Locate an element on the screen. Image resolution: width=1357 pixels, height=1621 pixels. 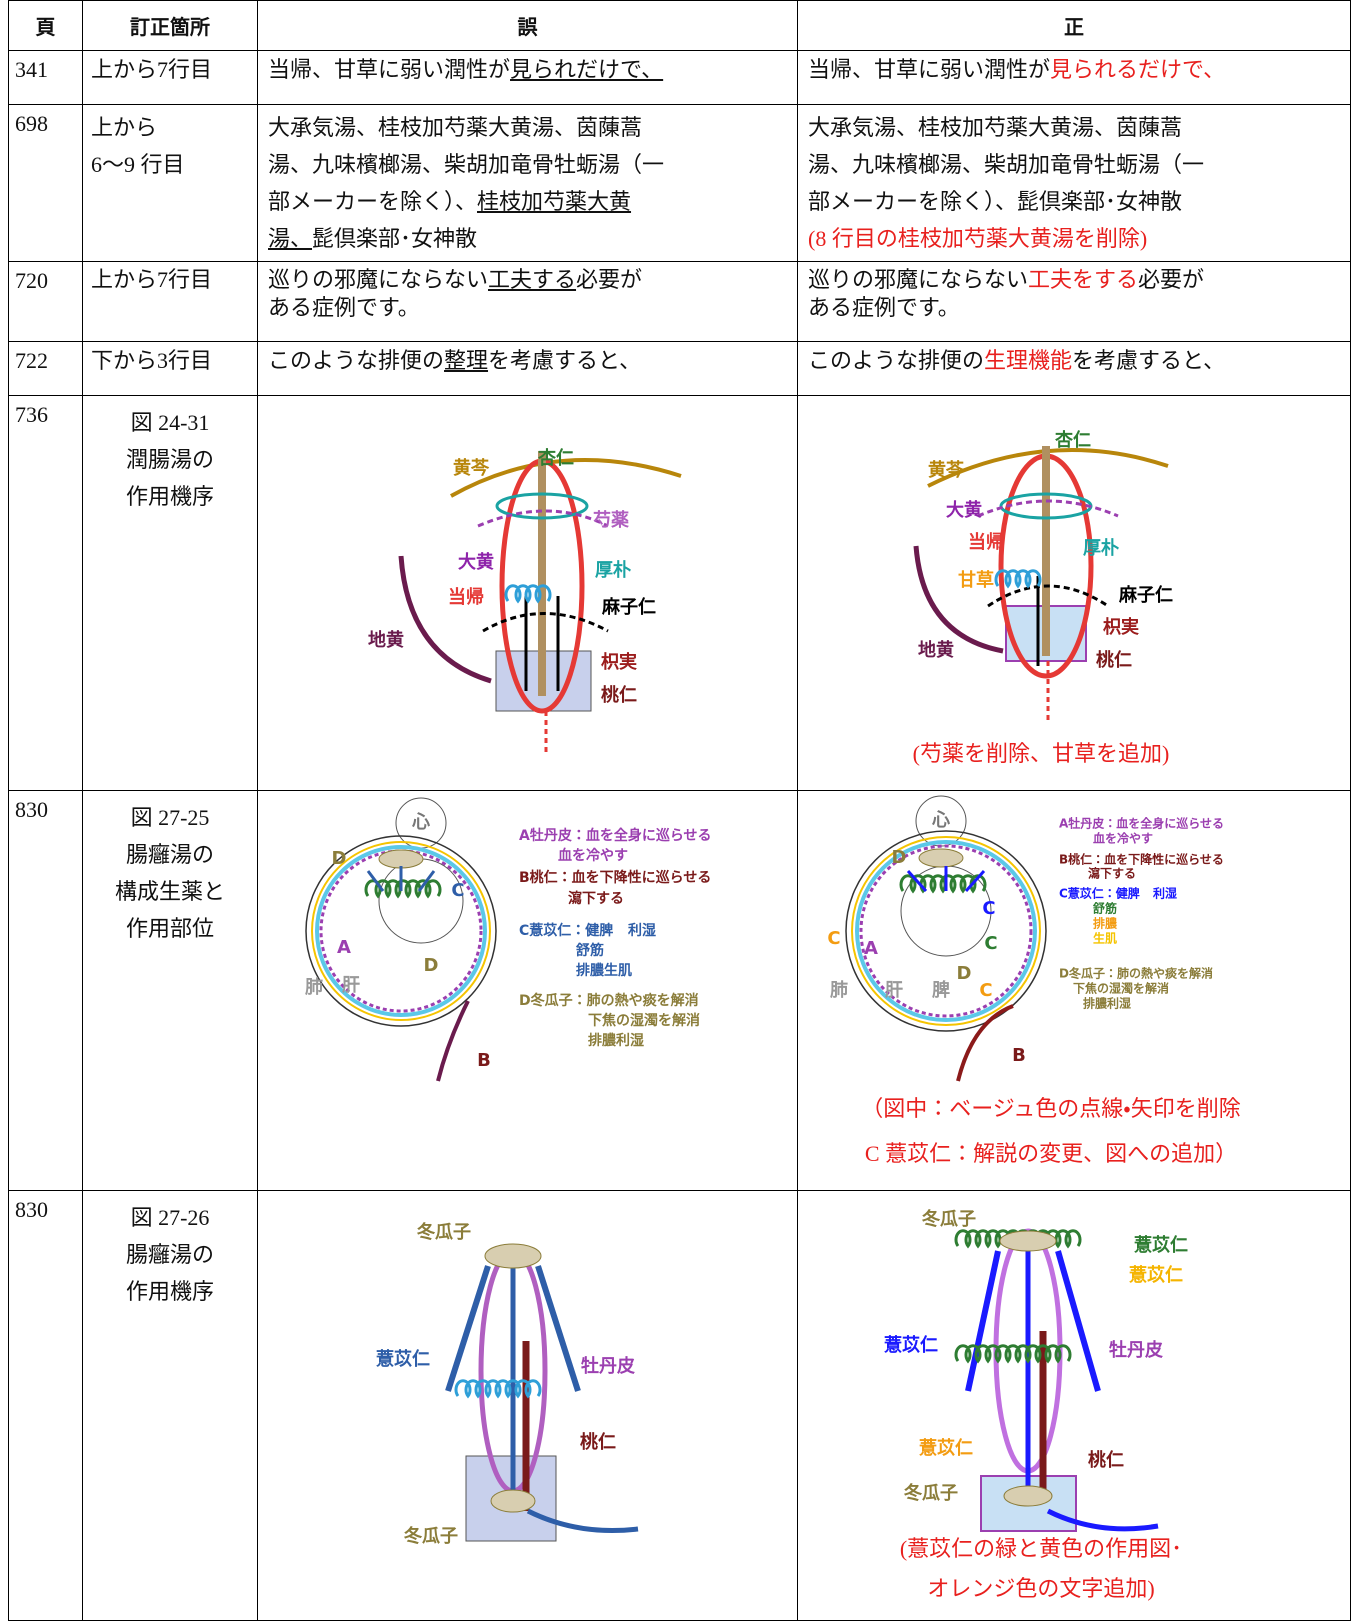
text-line: 巡りの邪魔にならない工夫する必要が is located at coordinates (527, 280).